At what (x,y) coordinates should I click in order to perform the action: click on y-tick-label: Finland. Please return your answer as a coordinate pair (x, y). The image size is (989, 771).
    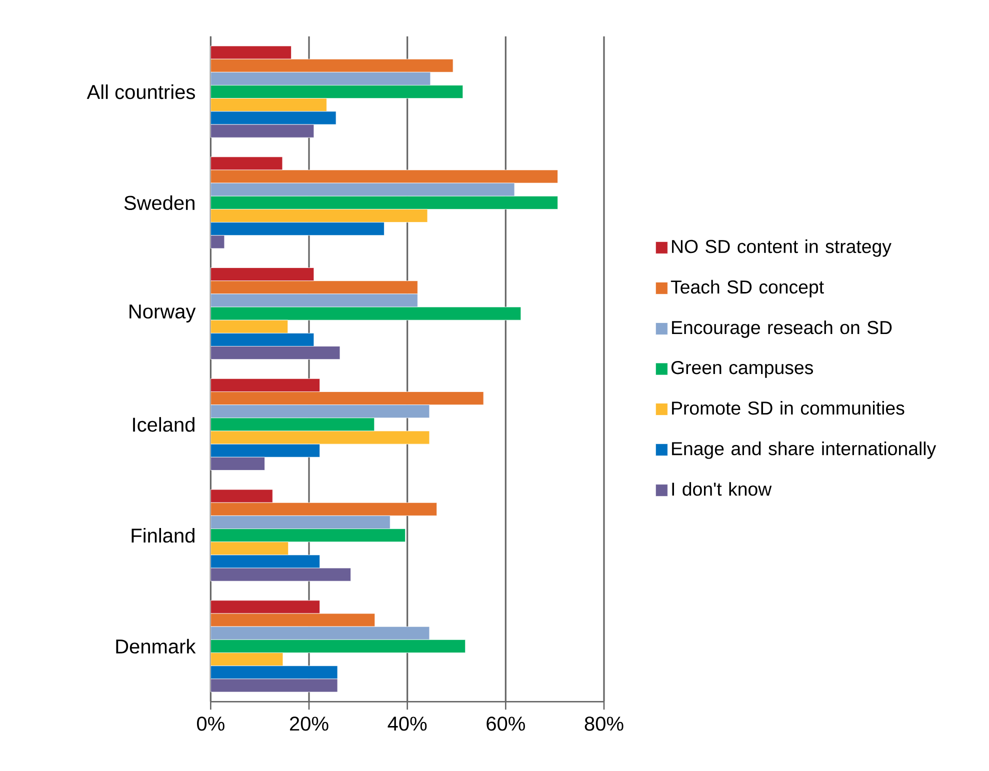
    Looking at the image, I should click on (163, 535).